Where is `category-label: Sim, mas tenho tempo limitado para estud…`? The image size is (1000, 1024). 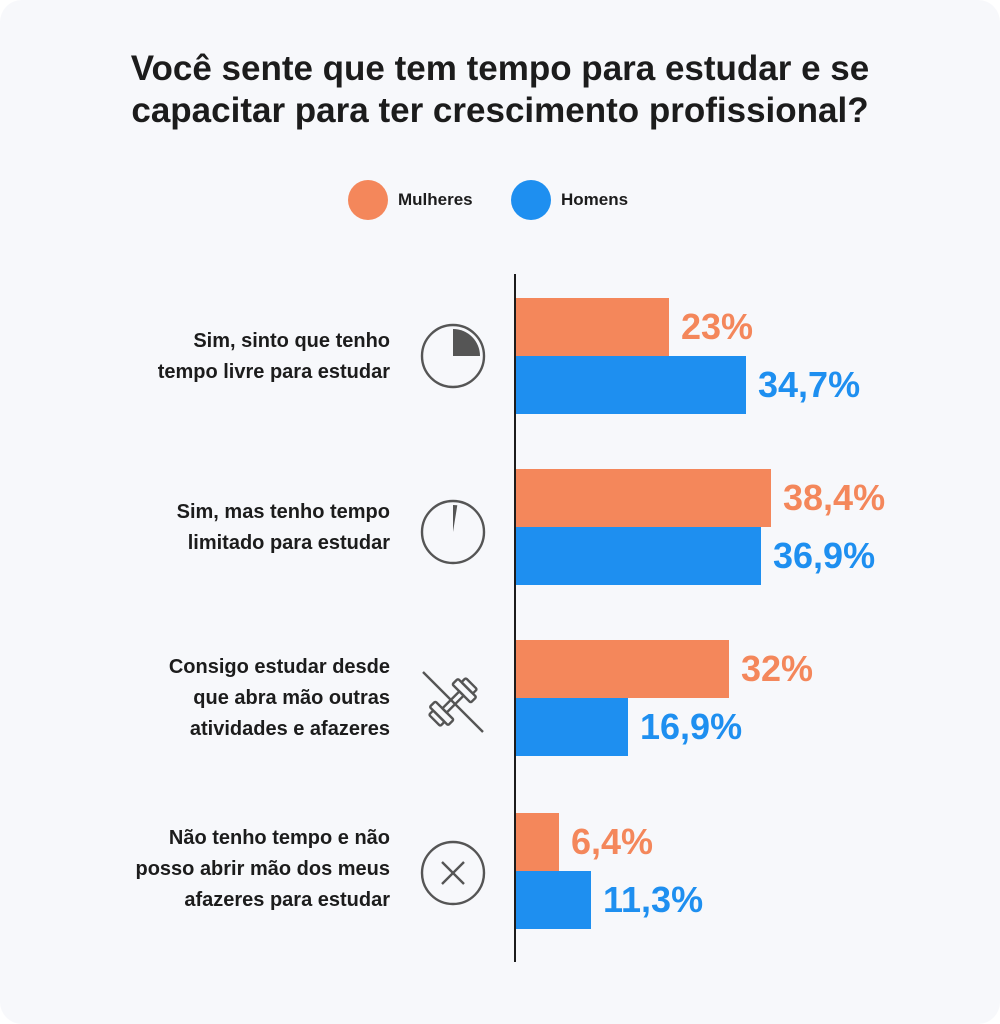 category-label: Sim, mas tenho tempo limitado para estud… is located at coordinates (283, 527).